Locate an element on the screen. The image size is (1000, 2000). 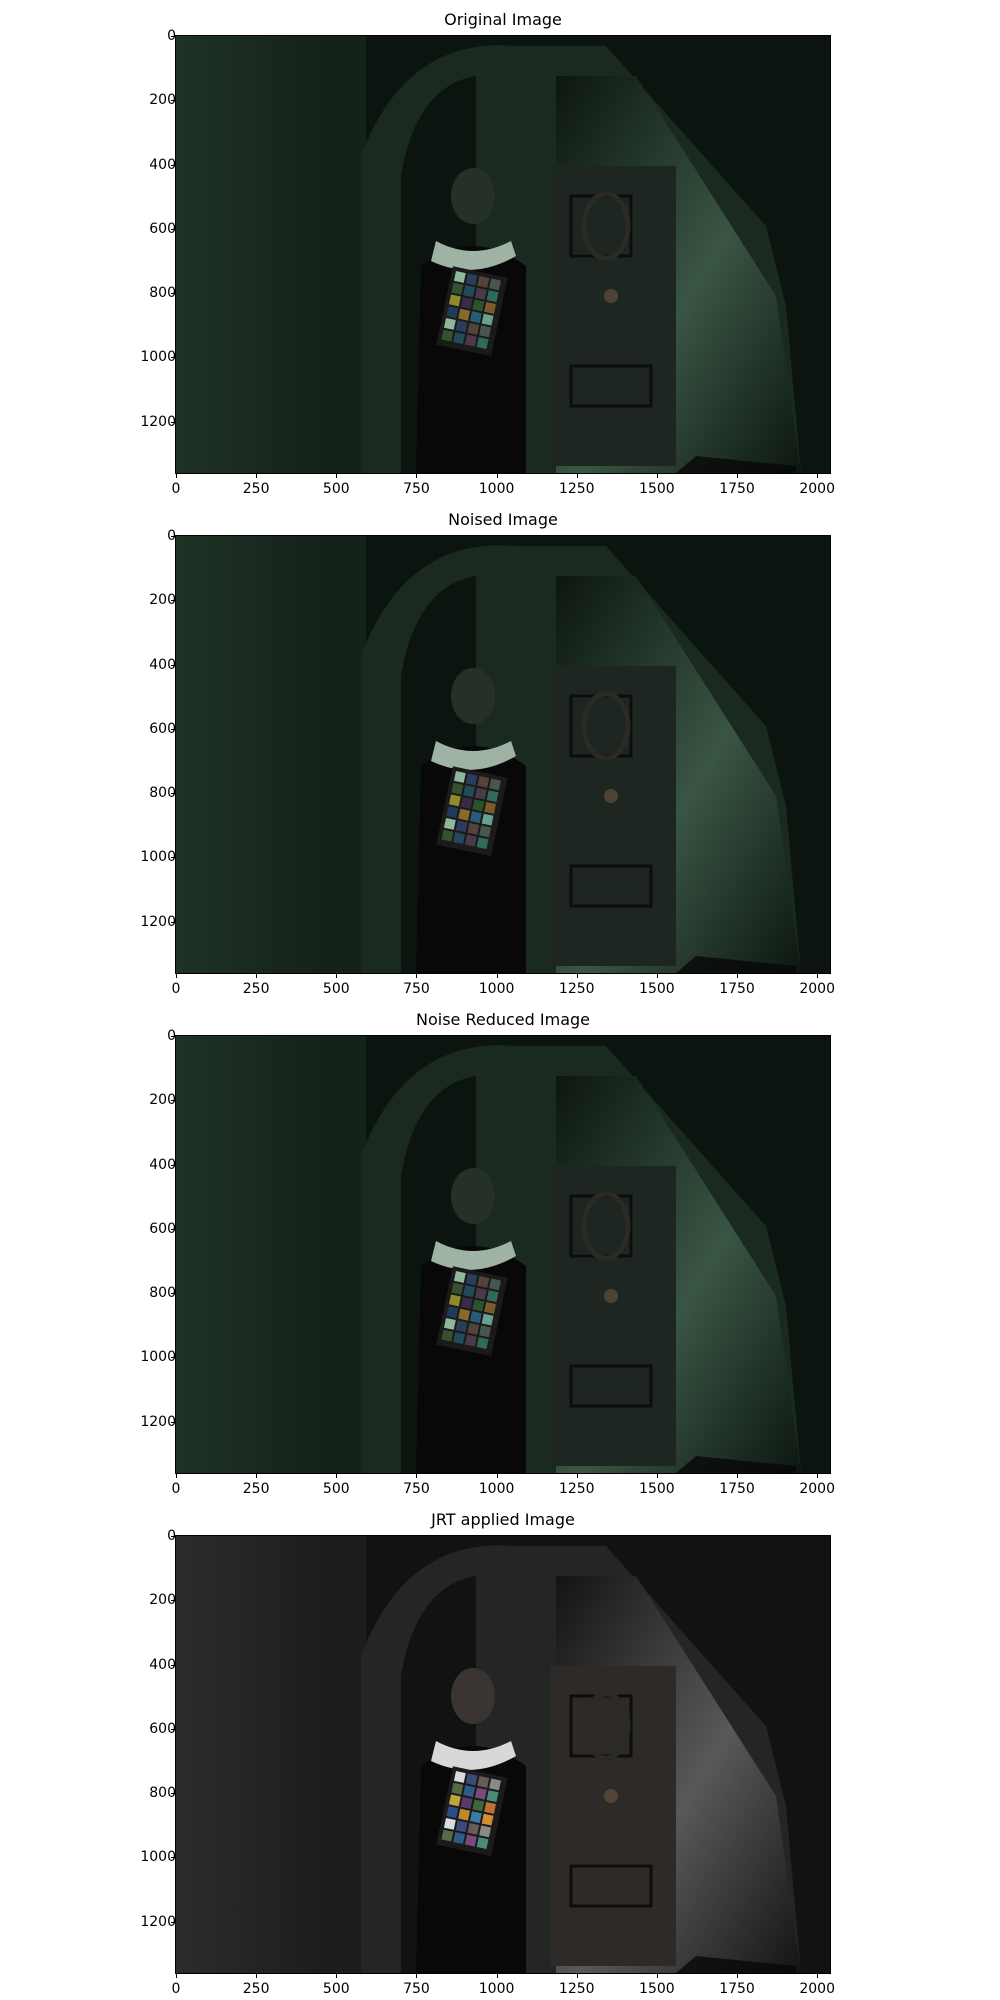
panel-title: Original Image is located at coordinates (503, 19).